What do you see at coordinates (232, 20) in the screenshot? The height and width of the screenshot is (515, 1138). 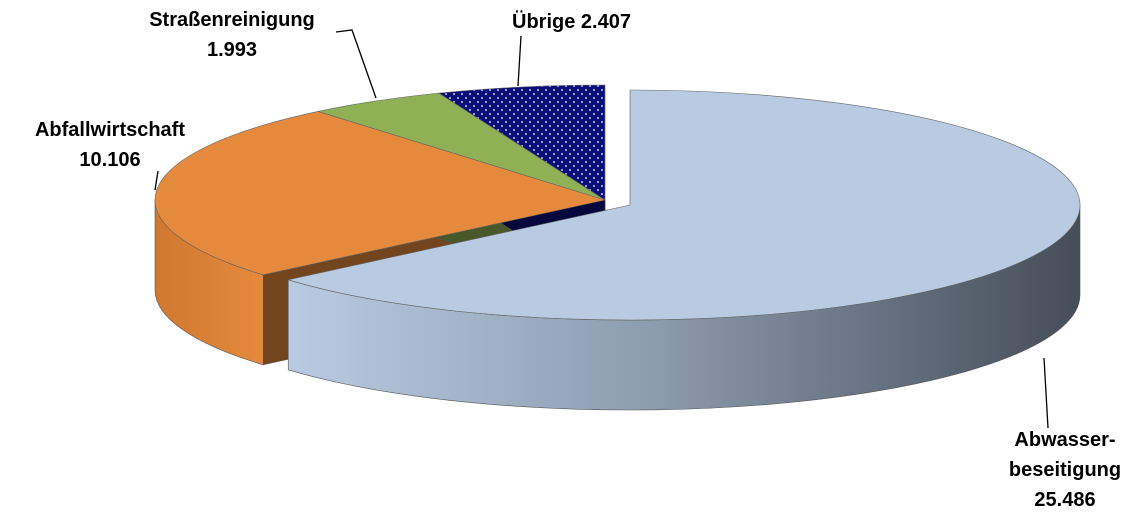 I see `category-label: Straßenreinigung` at bounding box center [232, 20].